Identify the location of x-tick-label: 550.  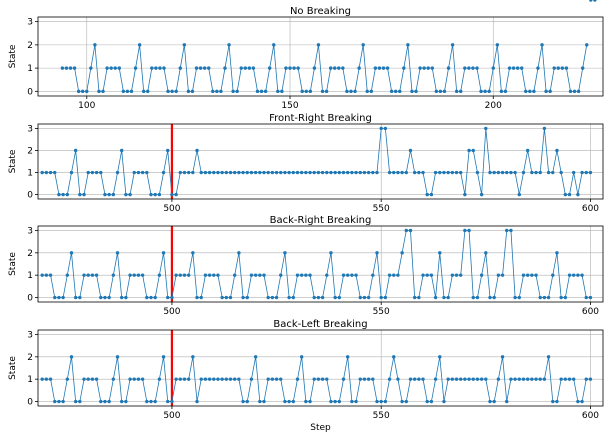
(381, 312).